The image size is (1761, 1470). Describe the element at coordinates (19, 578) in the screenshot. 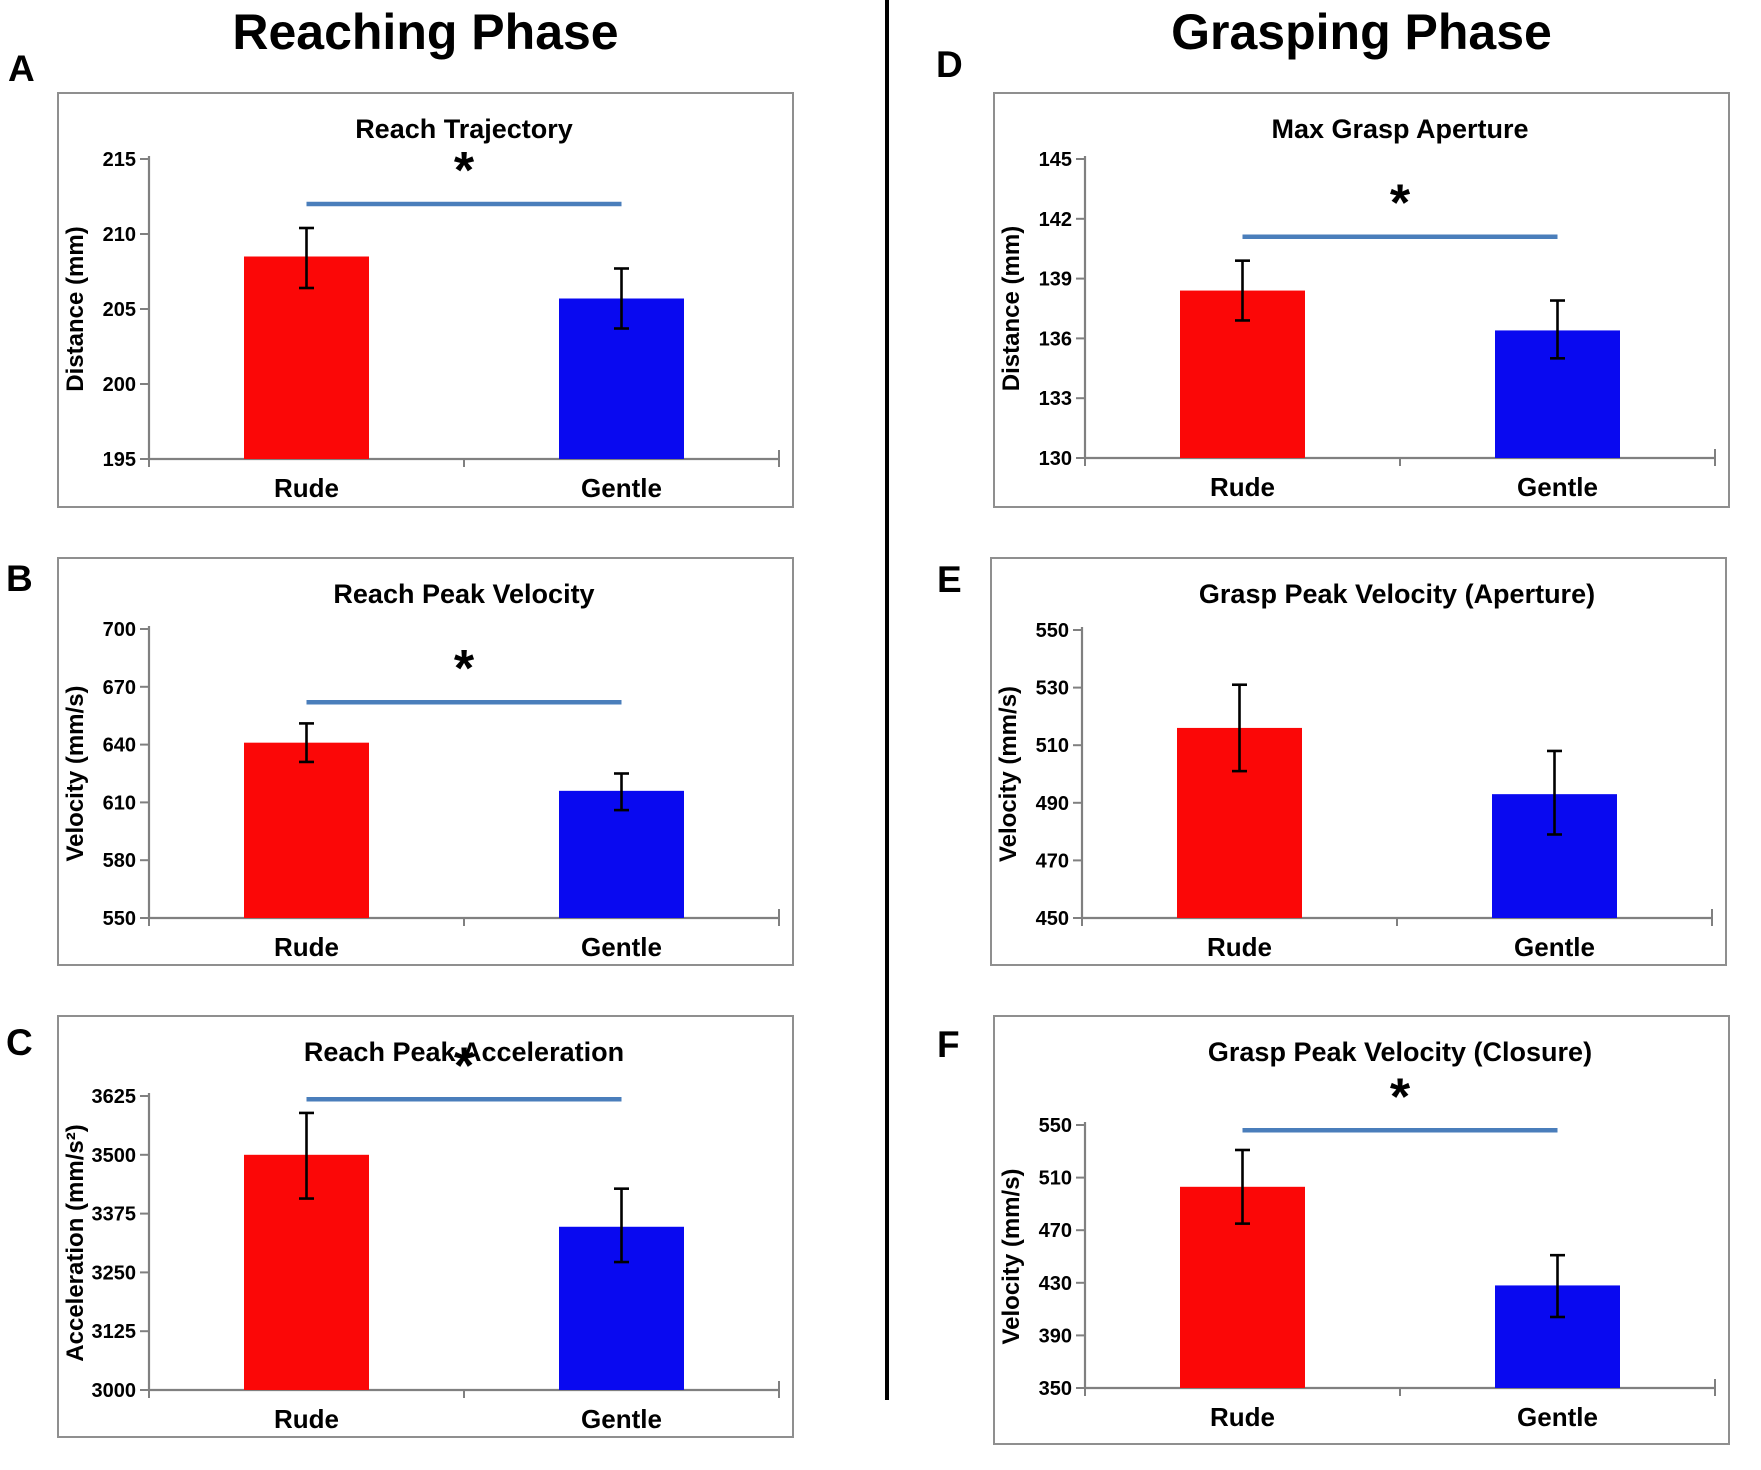

I see `panel-letter-b: B` at that location.